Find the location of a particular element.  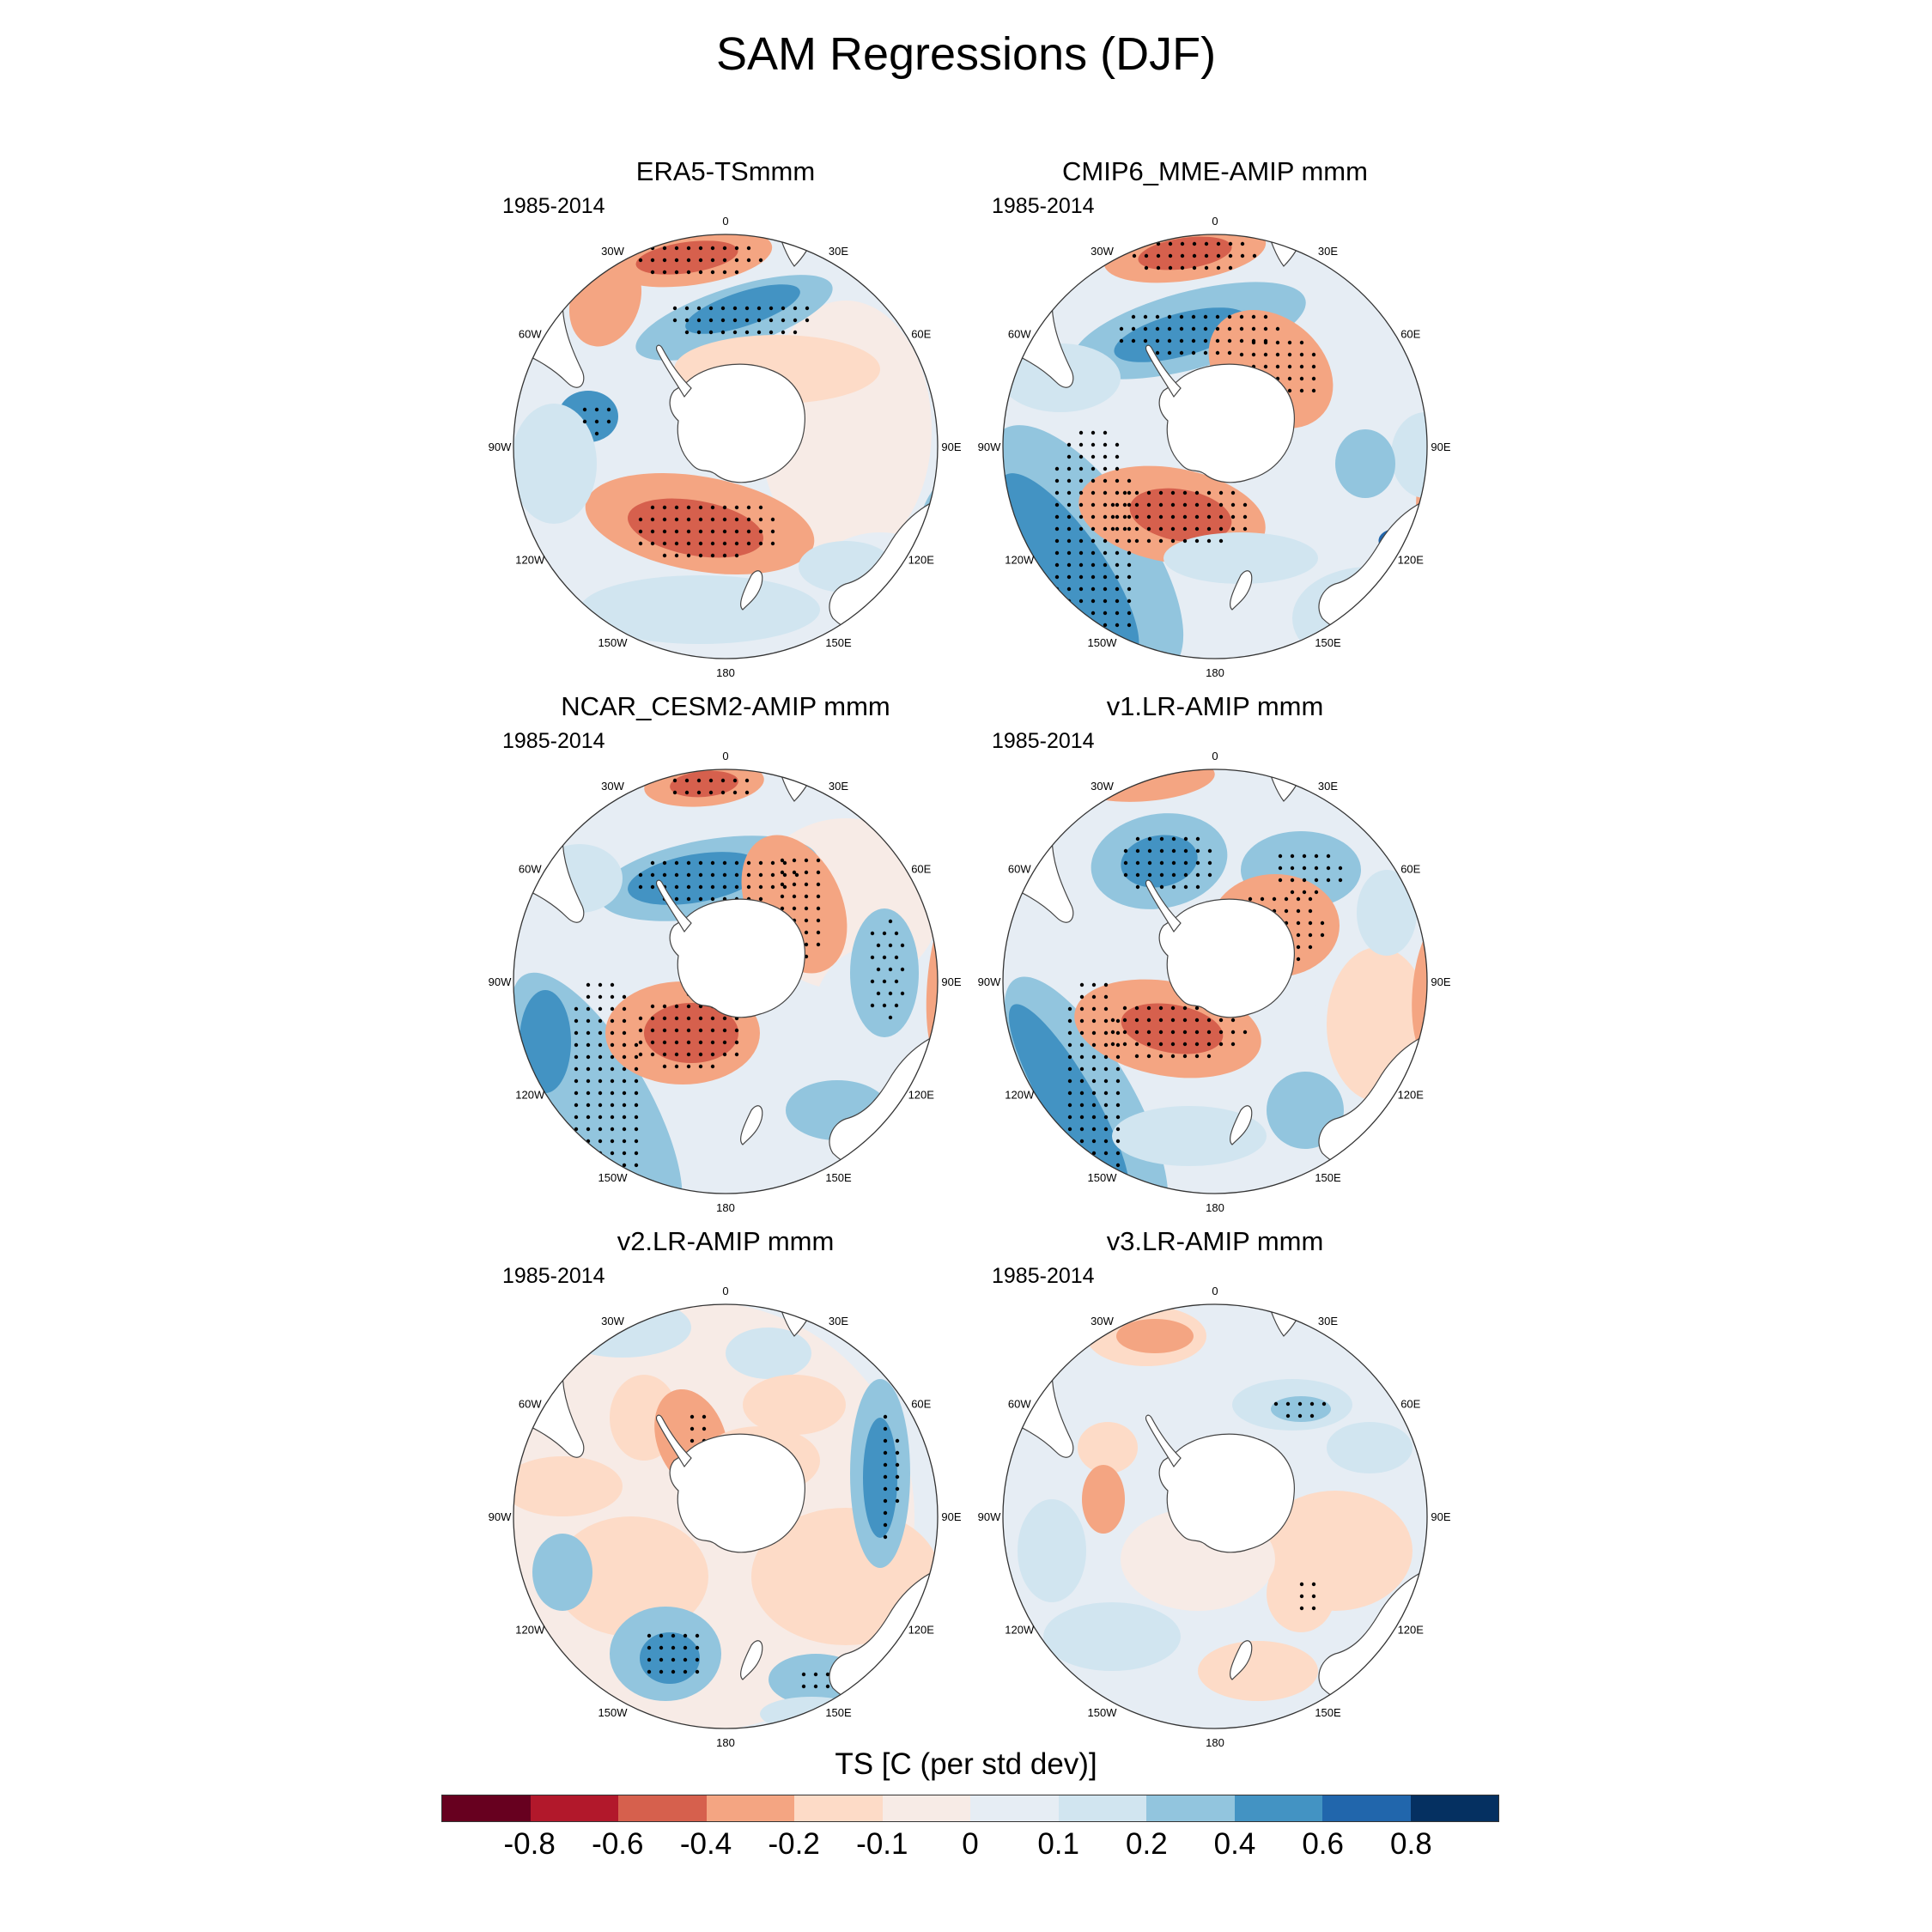

antarctica-land is located at coordinates (737, 958).